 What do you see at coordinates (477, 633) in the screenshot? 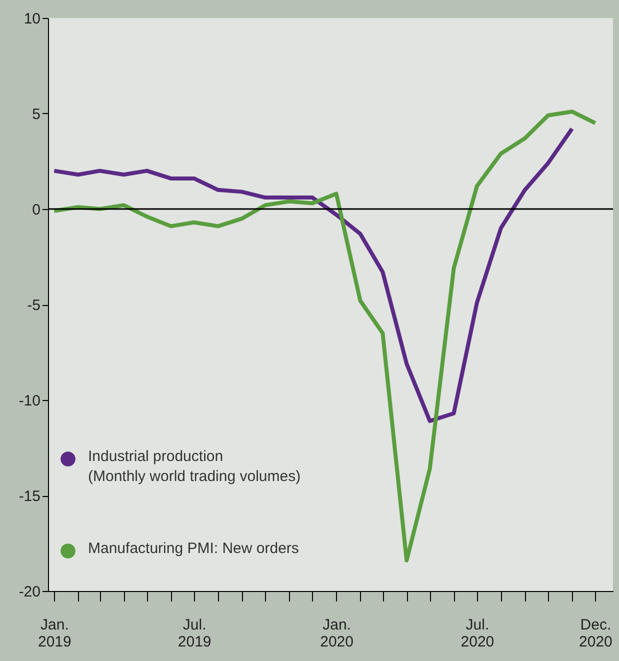
I see `x-tick-label: Jul. 2020` at bounding box center [477, 633].